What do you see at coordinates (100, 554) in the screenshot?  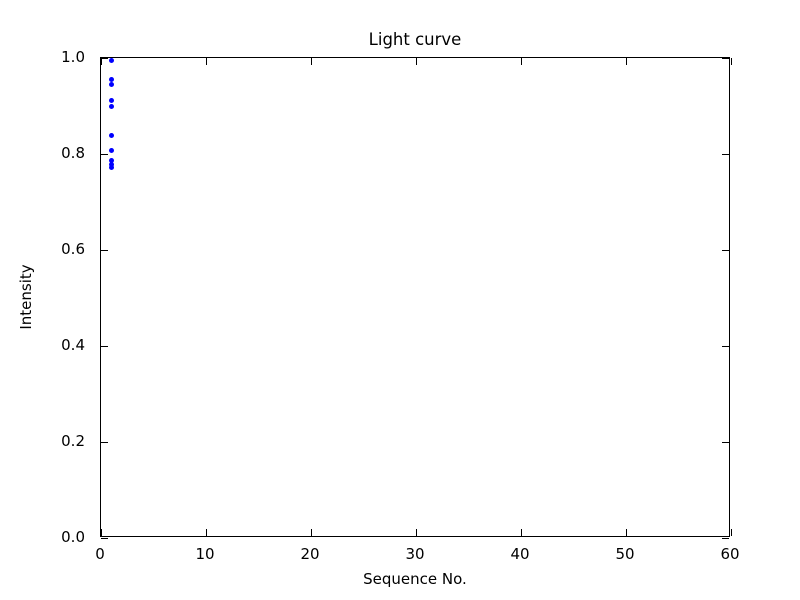 I see `x-tick-label: 0` at bounding box center [100, 554].